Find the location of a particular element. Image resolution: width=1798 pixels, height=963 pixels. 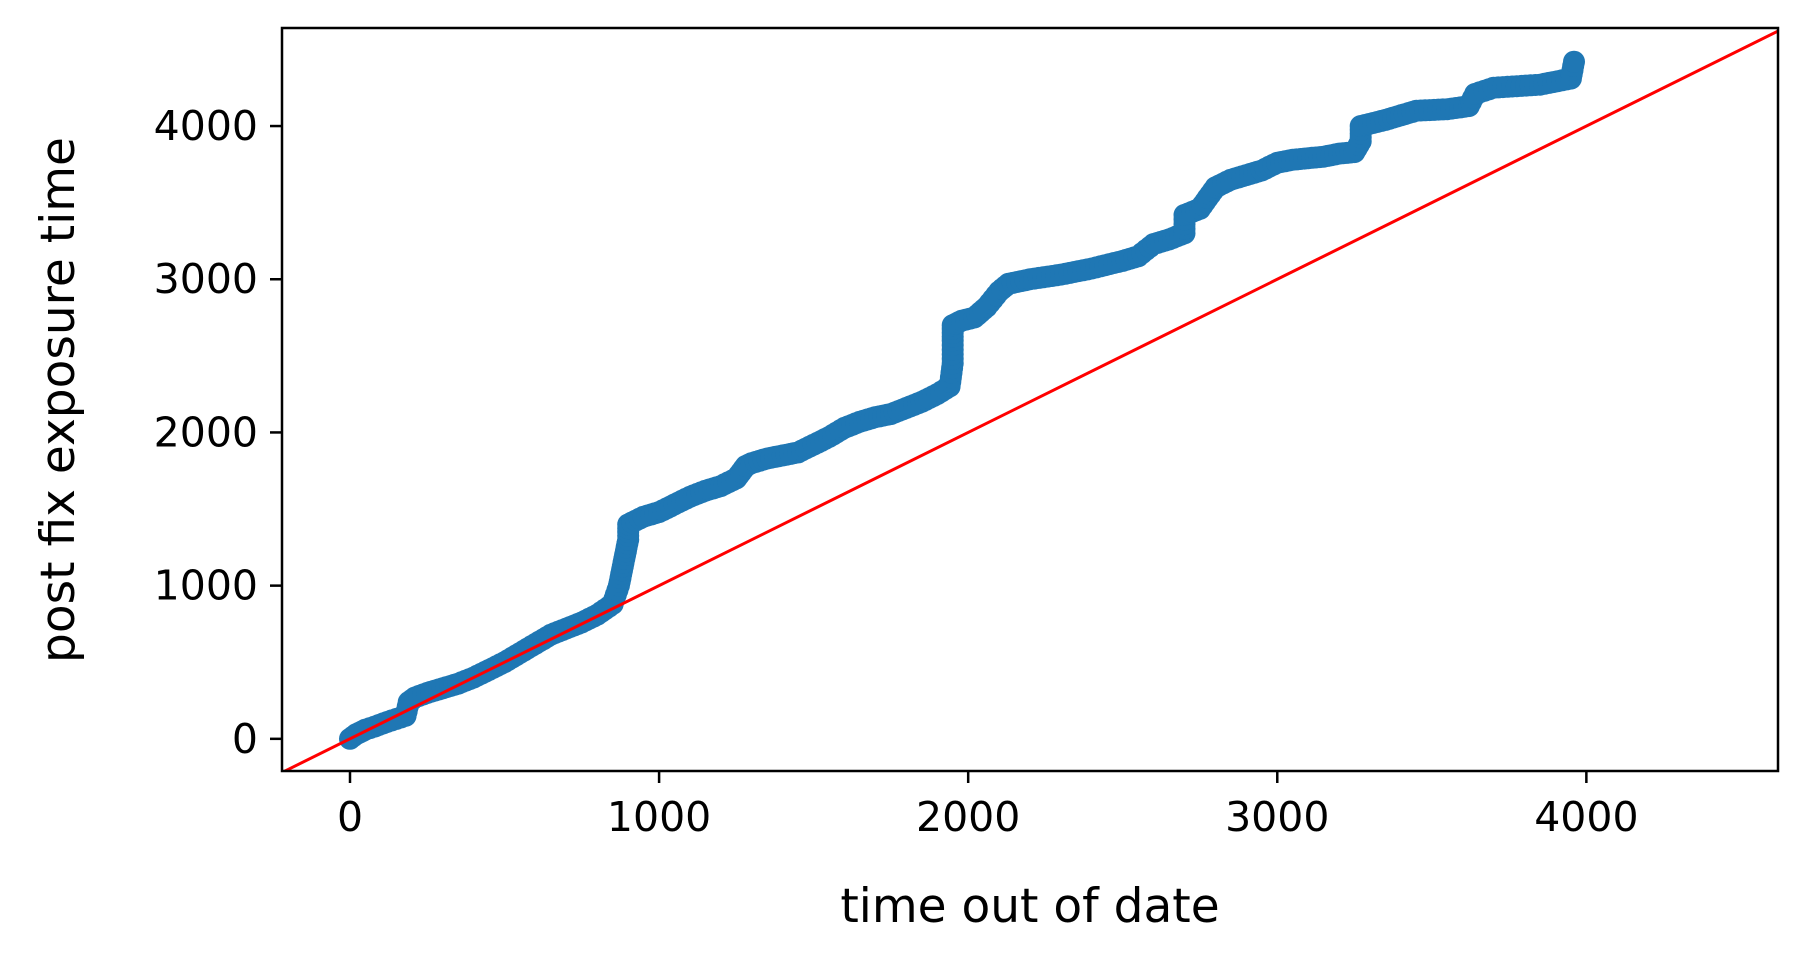

y-axis-label: post fix exposure time is located at coordinates (58, 400).